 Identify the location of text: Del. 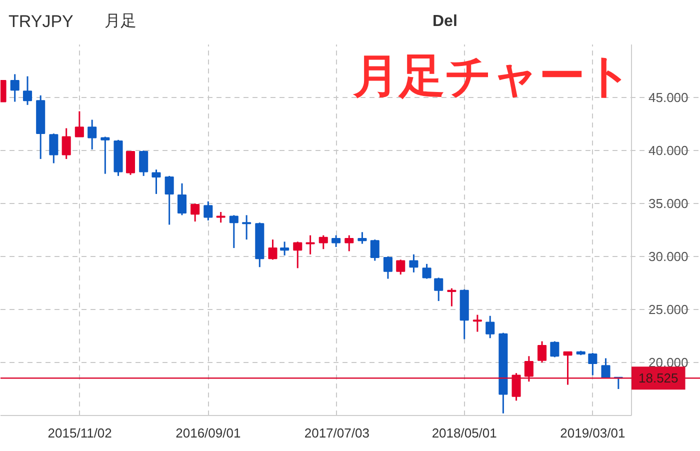
(445, 21).